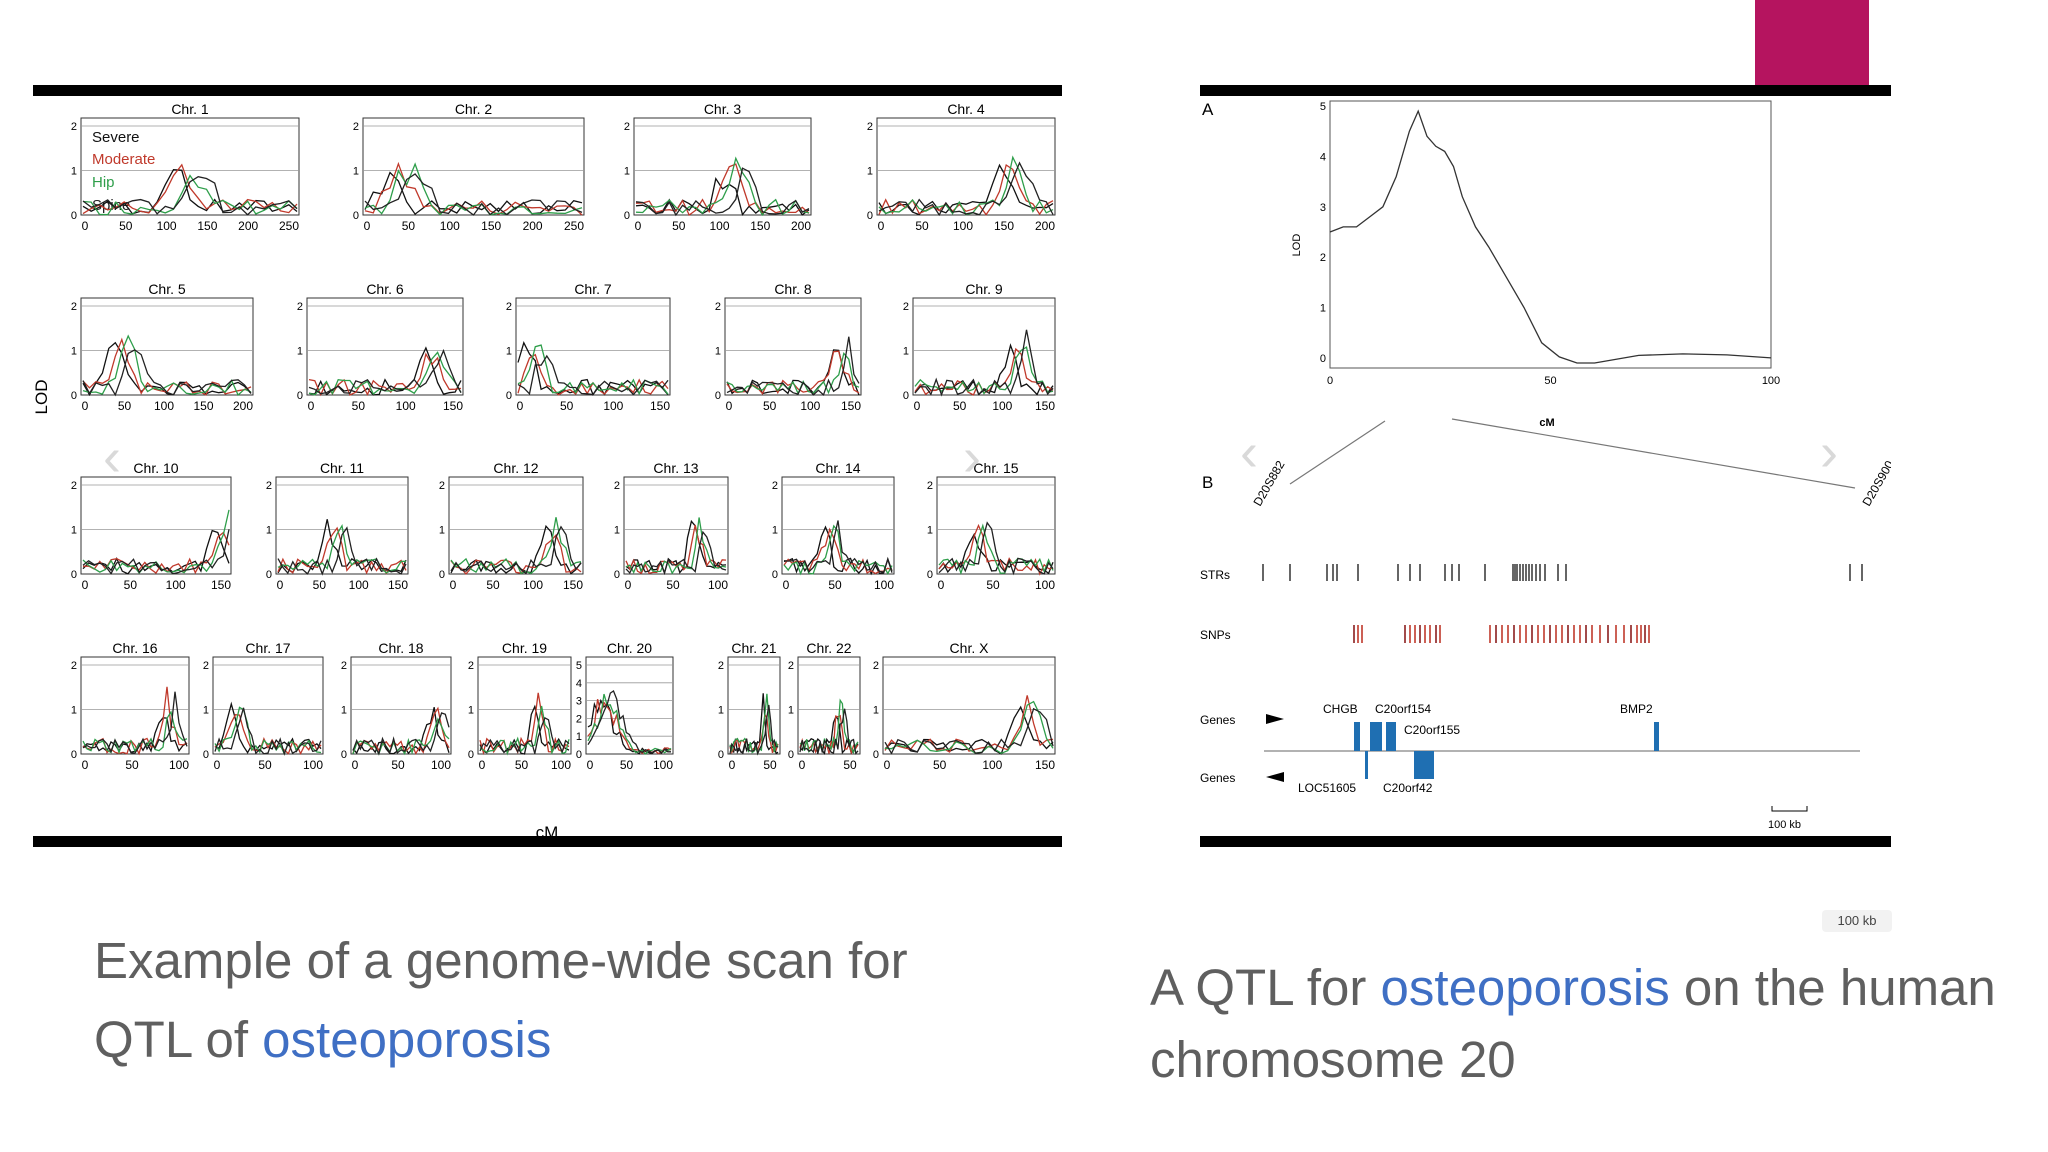  Describe the element at coordinates (991, 526) in the screenshot. I see `chromosome-panel: Chr. 15 0 1 2 0 50 100` at that location.